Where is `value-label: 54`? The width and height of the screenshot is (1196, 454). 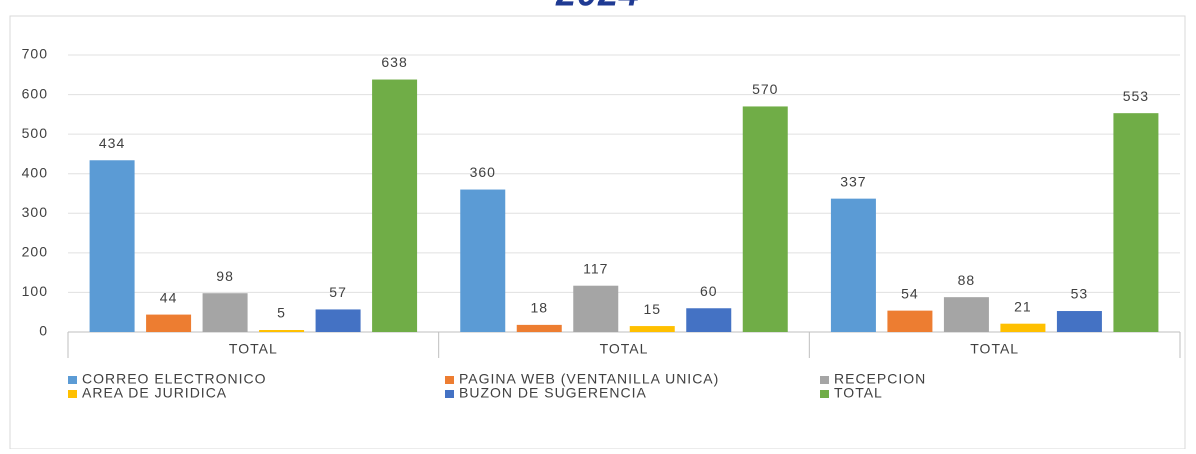 value-label: 54 is located at coordinates (910, 293).